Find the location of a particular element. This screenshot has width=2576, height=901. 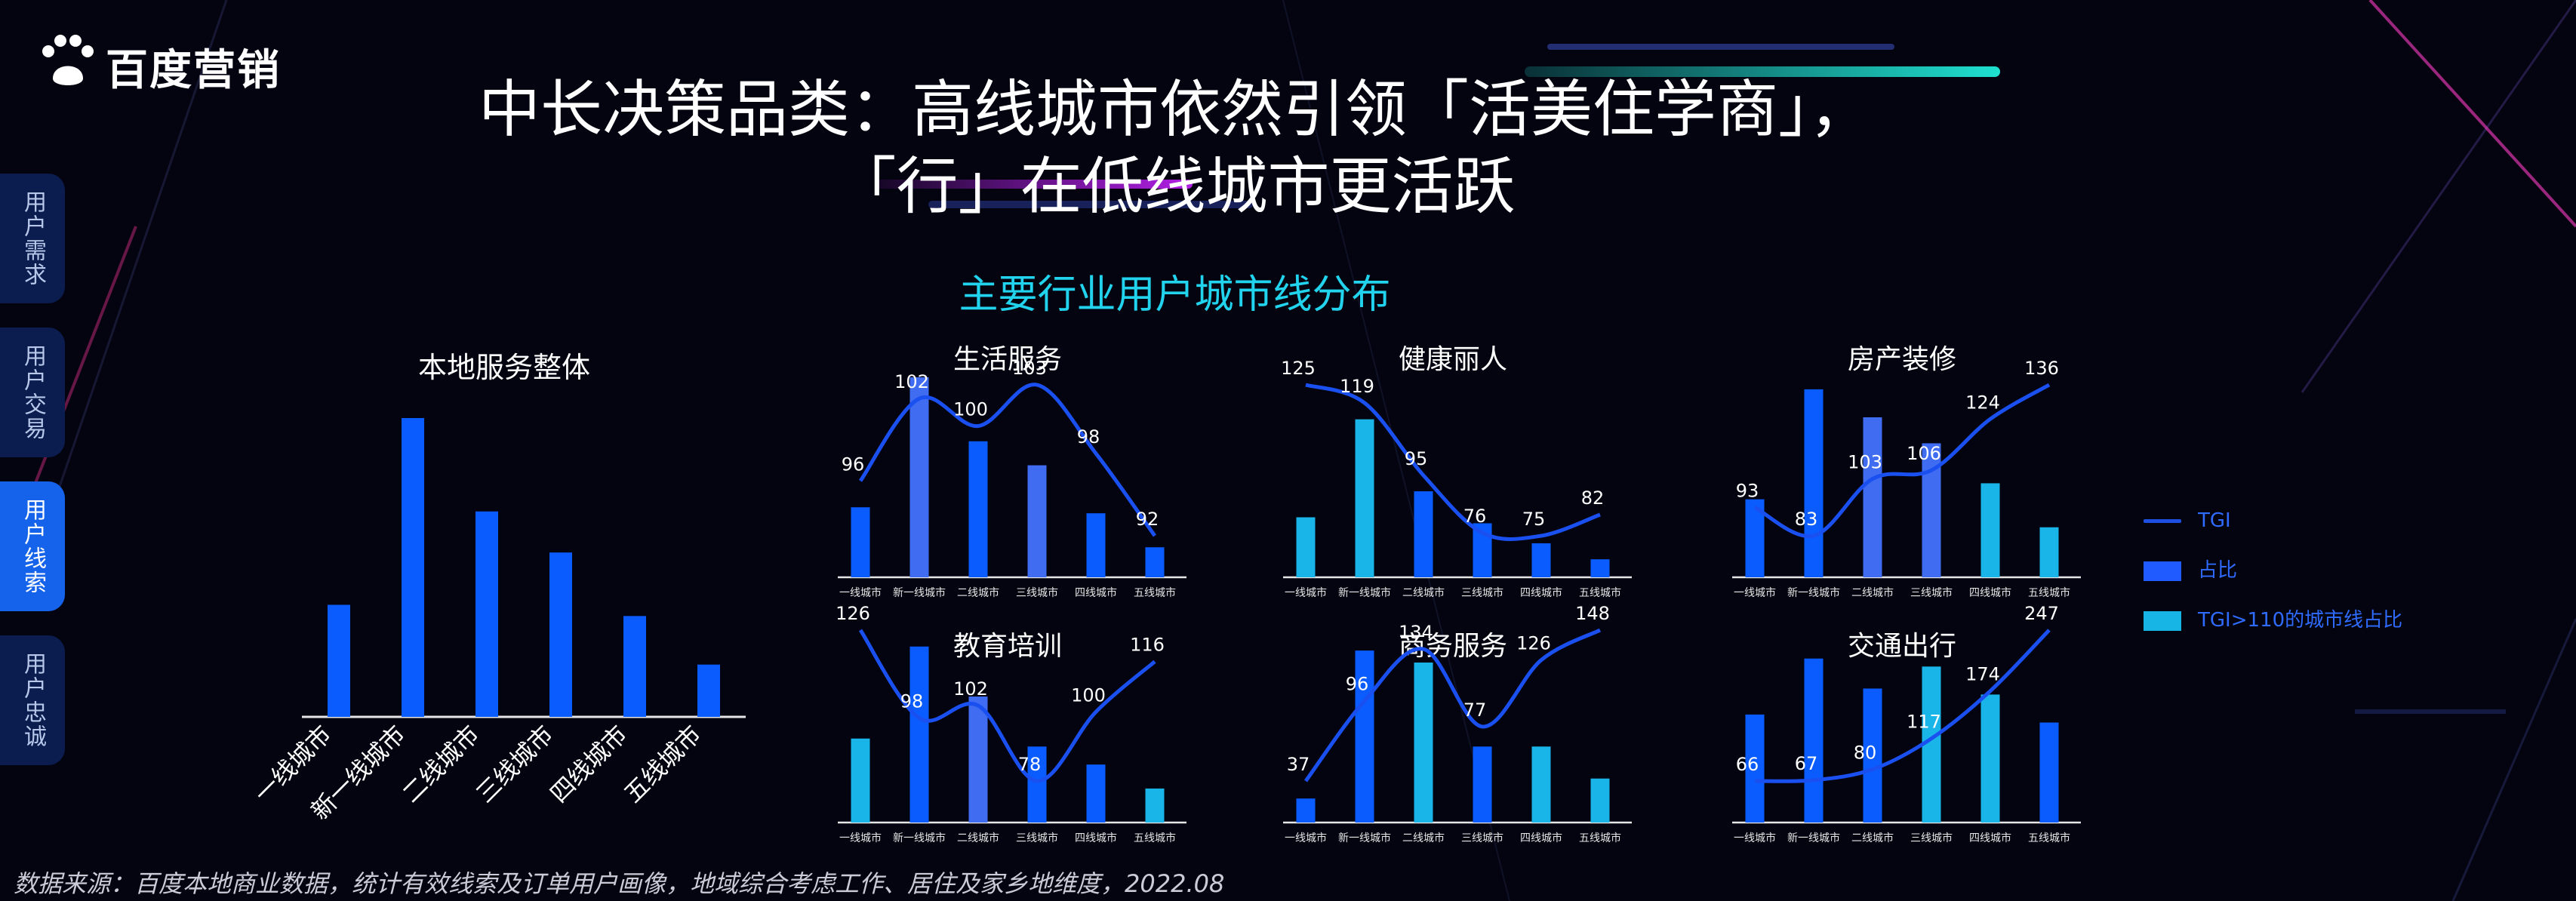

data-label: 75 is located at coordinates (1534, 519).